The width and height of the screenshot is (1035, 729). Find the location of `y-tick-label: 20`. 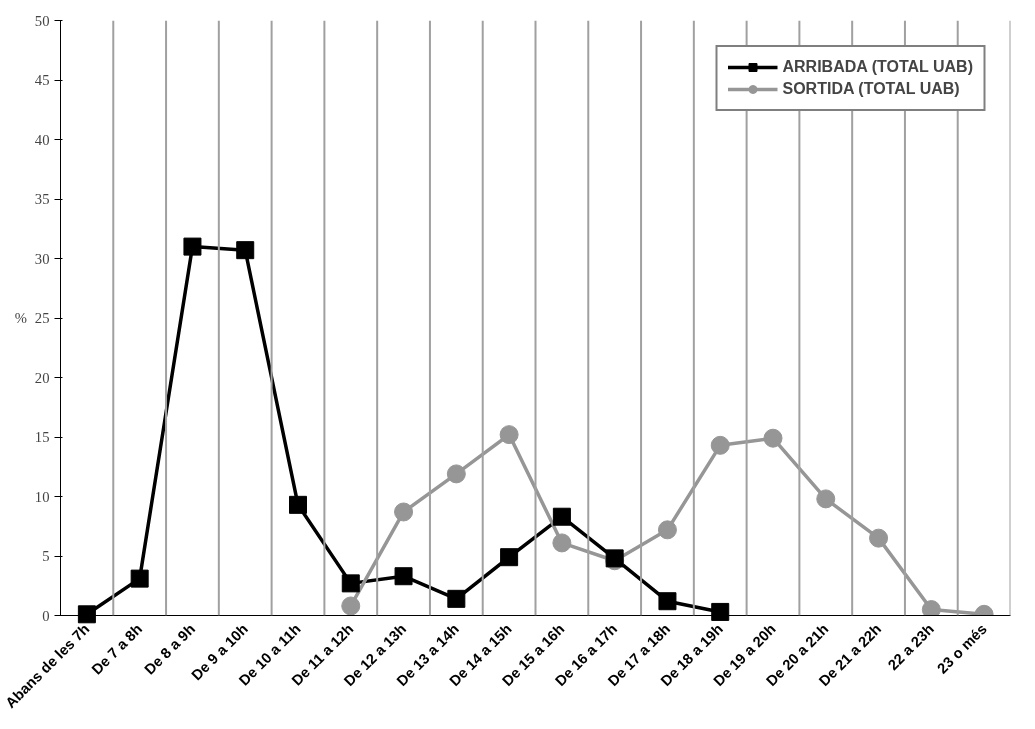

y-tick-label: 20 is located at coordinates (42, 377).